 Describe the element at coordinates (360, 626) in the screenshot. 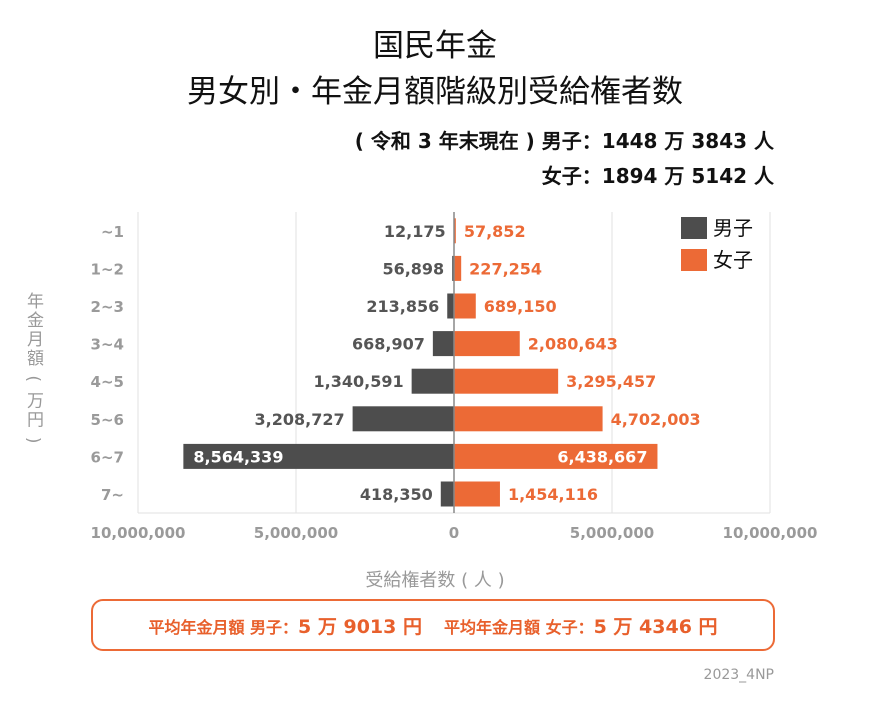

I see `average-male-value: 5 万 9013 円` at that location.